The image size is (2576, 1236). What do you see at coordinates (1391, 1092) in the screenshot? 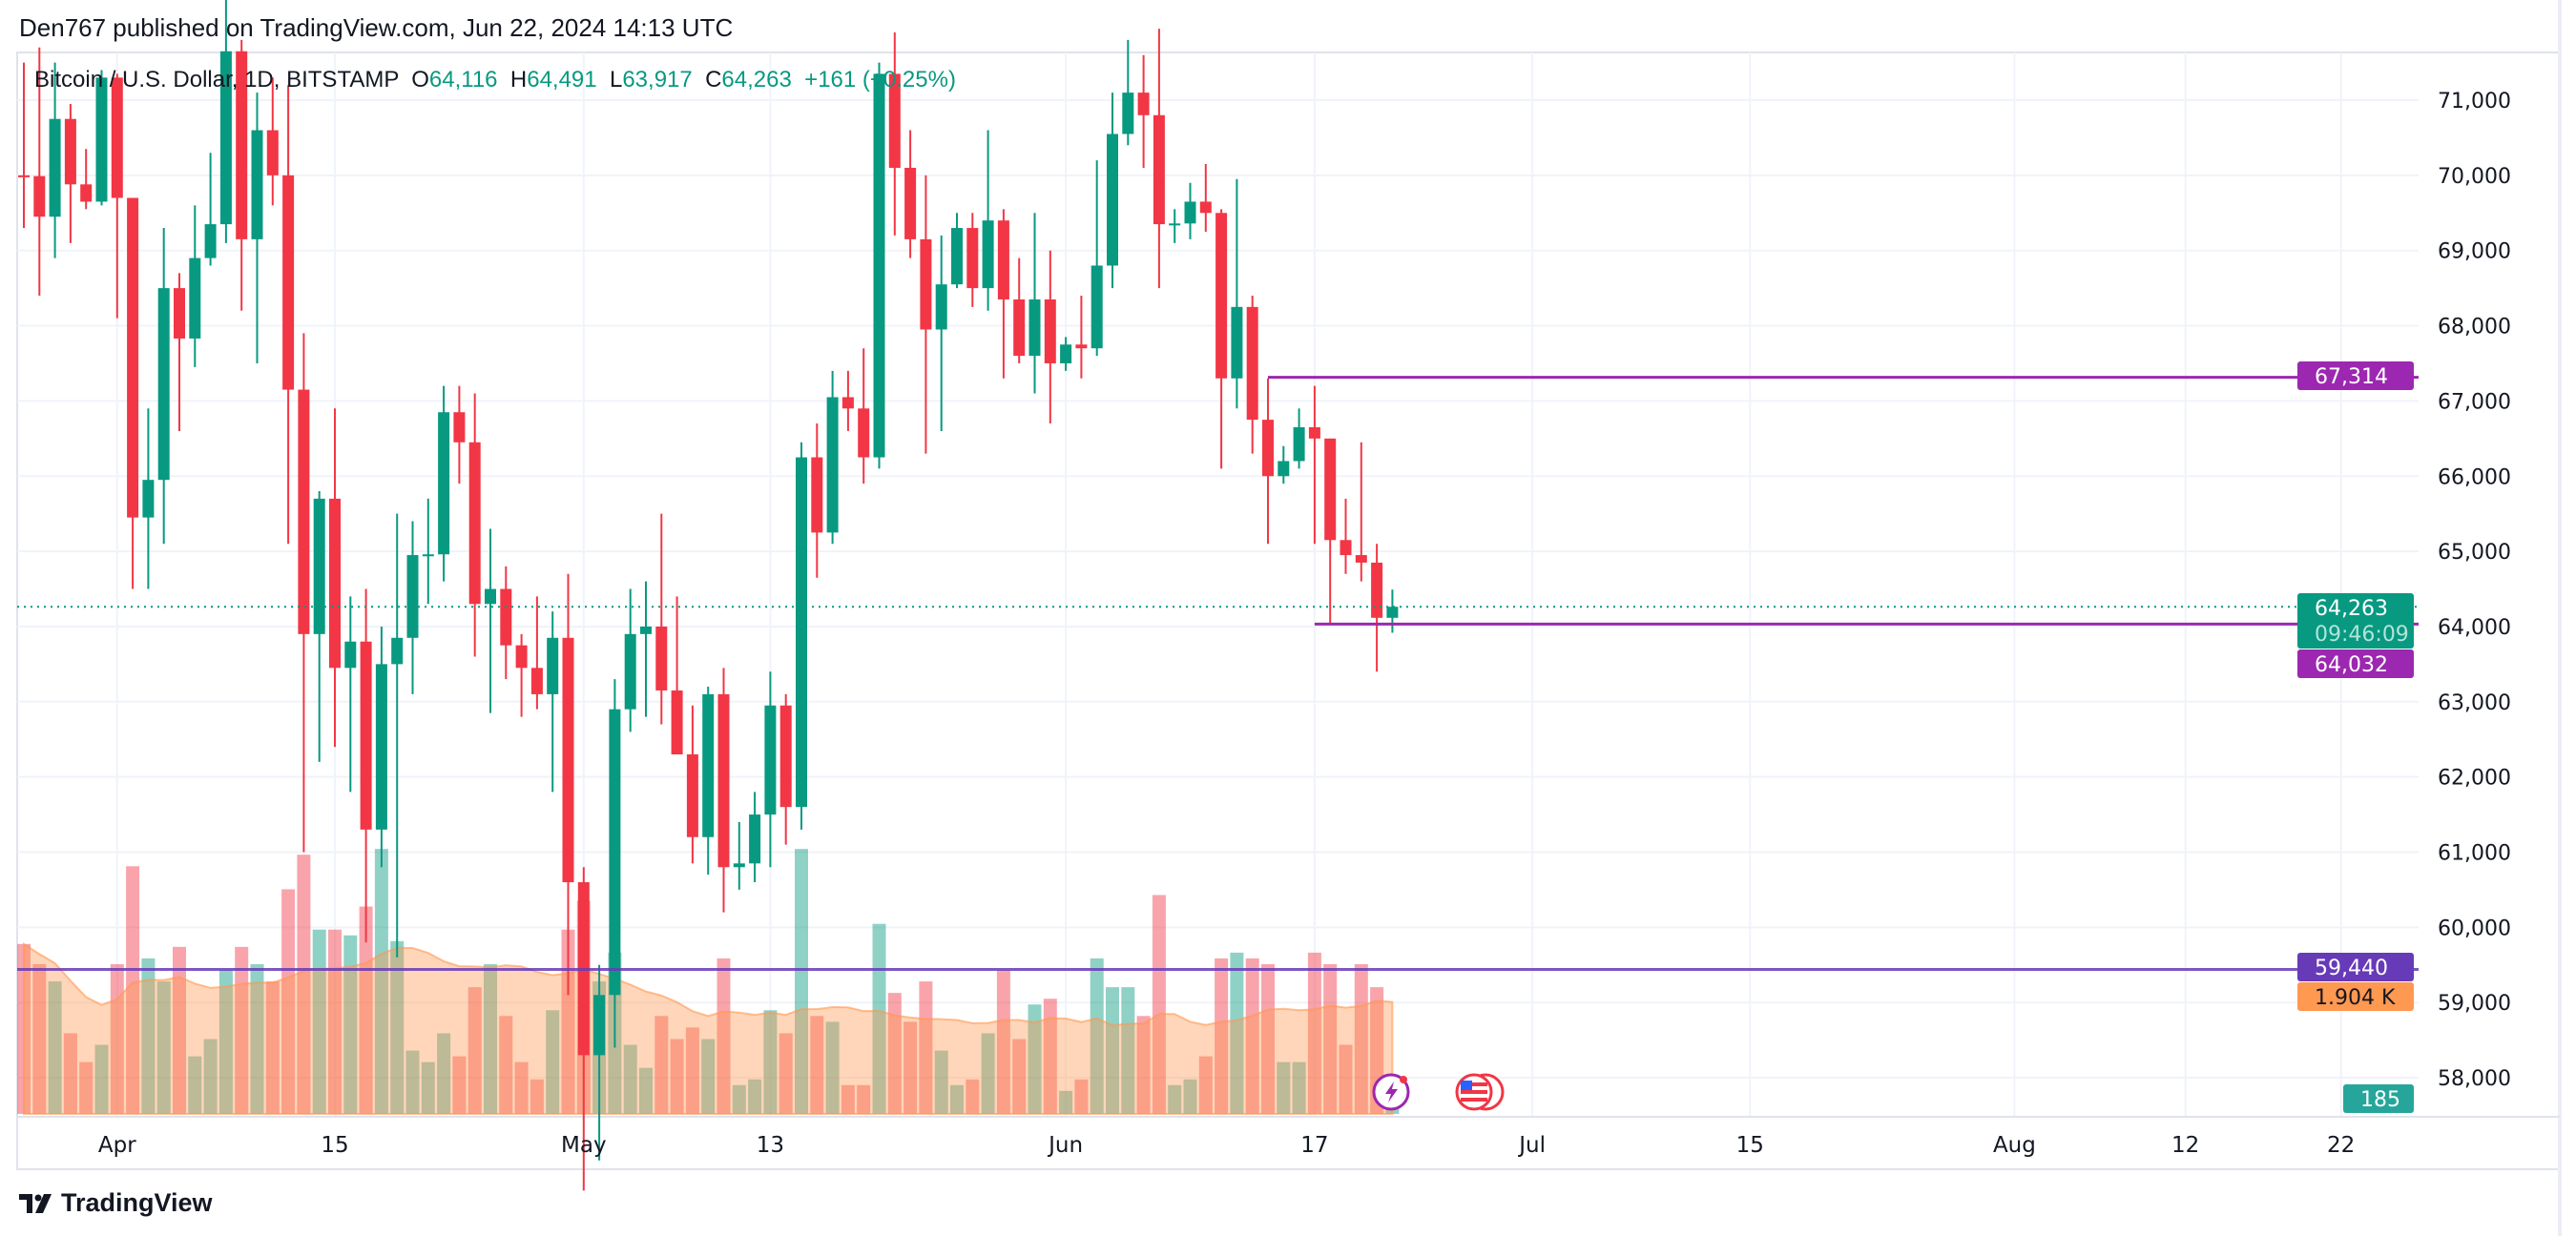
I see `lightning-icon` at bounding box center [1391, 1092].